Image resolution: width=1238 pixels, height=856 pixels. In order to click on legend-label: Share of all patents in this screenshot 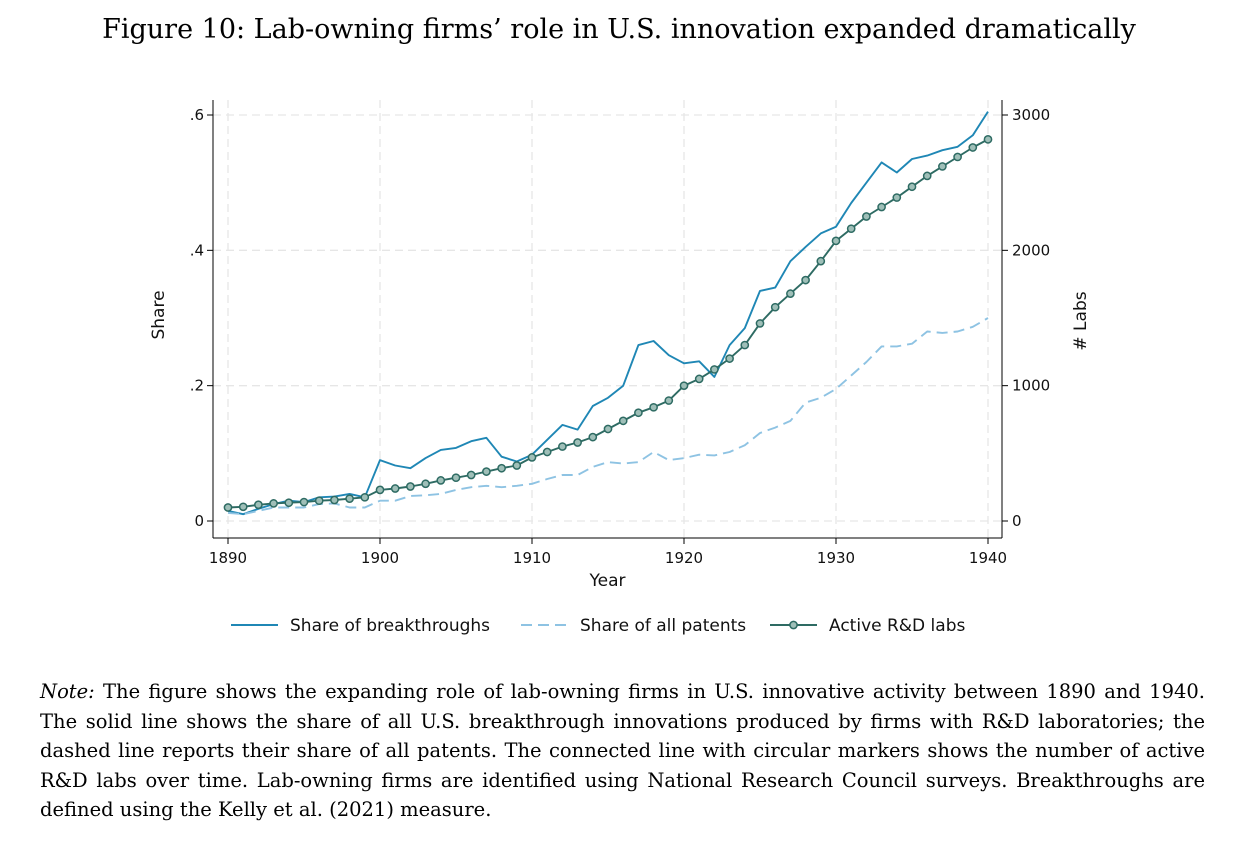, I will do `click(663, 626)`.